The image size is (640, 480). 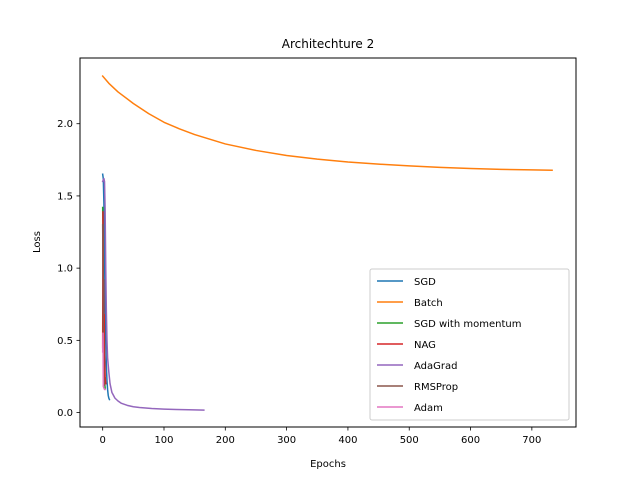 I want to click on legend-label-sgd-with-momentum: SGD with momentum, so click(x=467, y=324).